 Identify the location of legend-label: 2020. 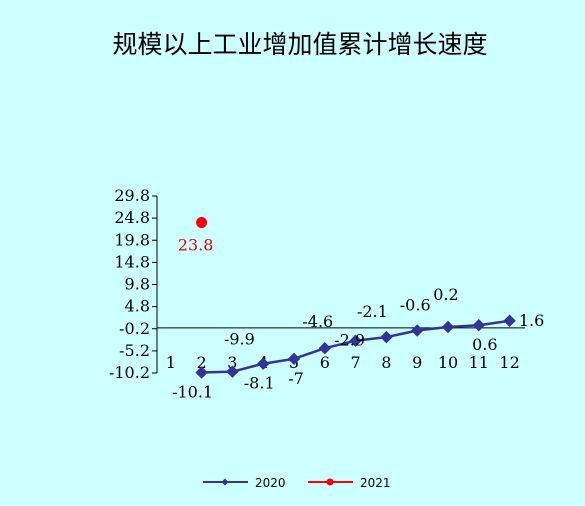
(270, 483).